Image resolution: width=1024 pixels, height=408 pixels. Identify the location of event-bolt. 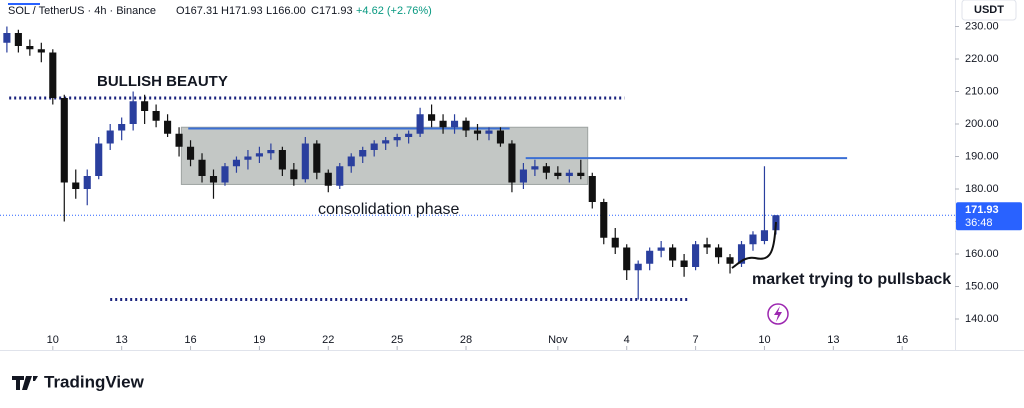
(778, 314).